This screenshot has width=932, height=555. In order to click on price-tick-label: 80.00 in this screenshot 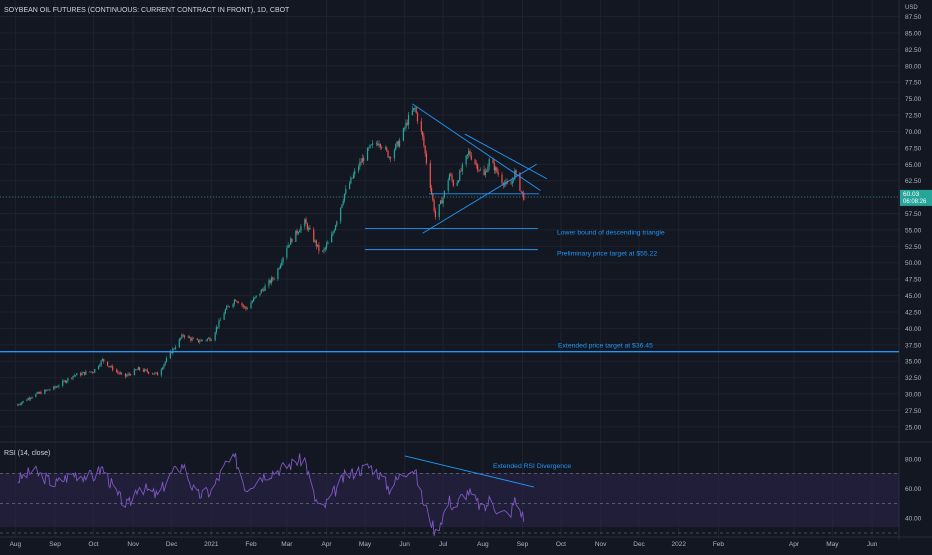, I will do `click(913, 66)`.